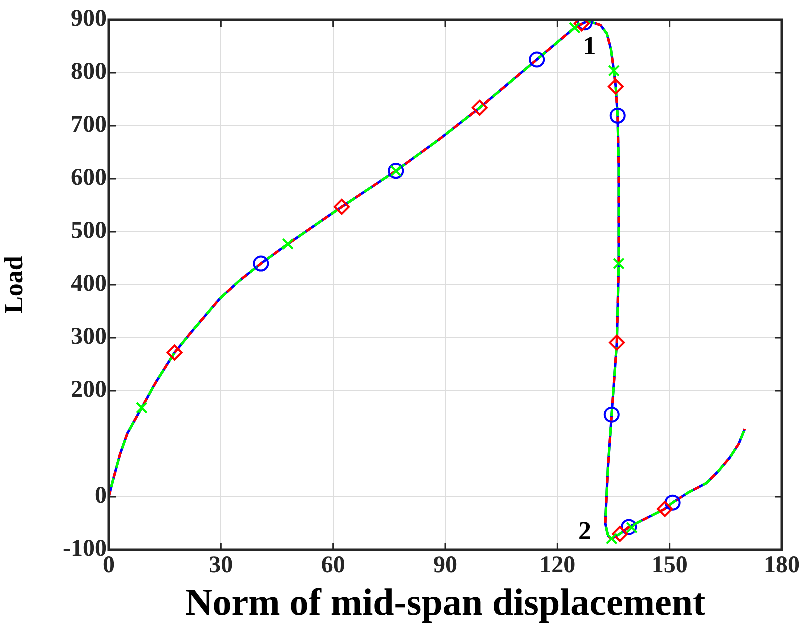 The width and height of the screenshot is (812, 628). Describe the element at coordinates (221, 565) in the screenshot. I see `x-tick-label: 30` at that location.